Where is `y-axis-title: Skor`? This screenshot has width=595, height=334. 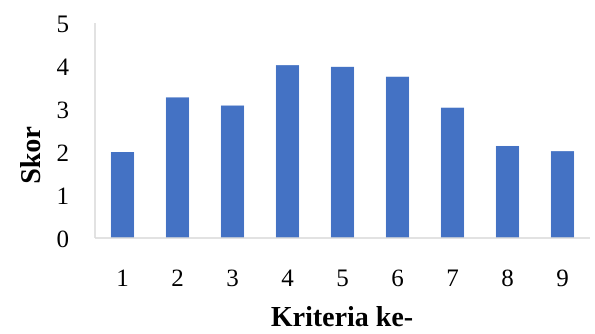
y-axis-title: Skor is located at coordinates (31, 155).